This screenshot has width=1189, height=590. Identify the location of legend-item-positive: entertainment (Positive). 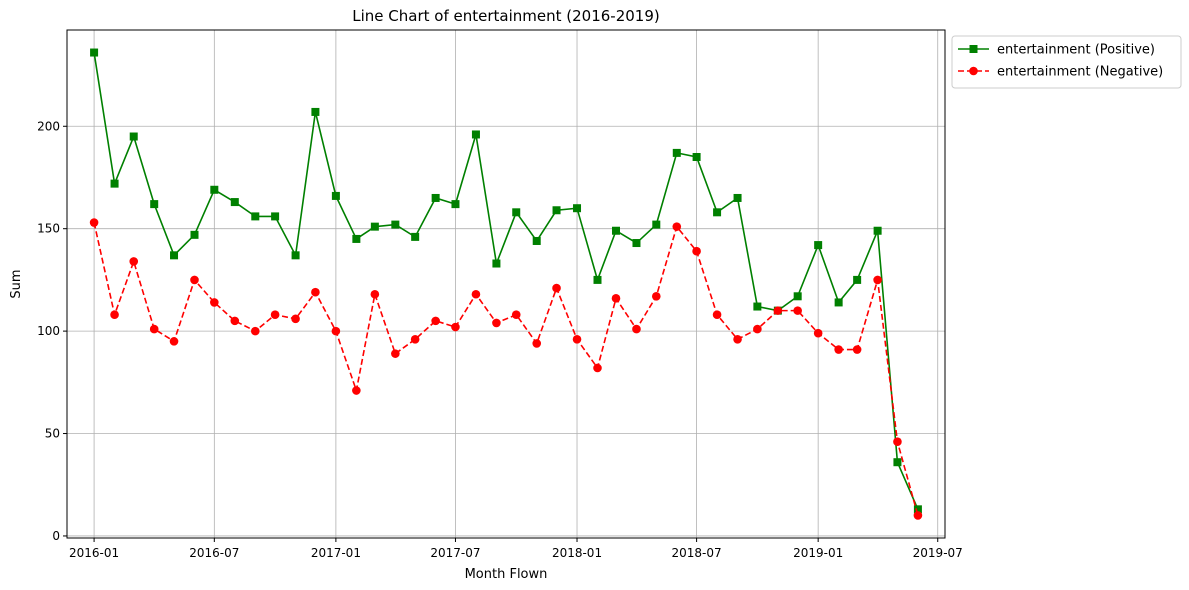
(1056, 50).